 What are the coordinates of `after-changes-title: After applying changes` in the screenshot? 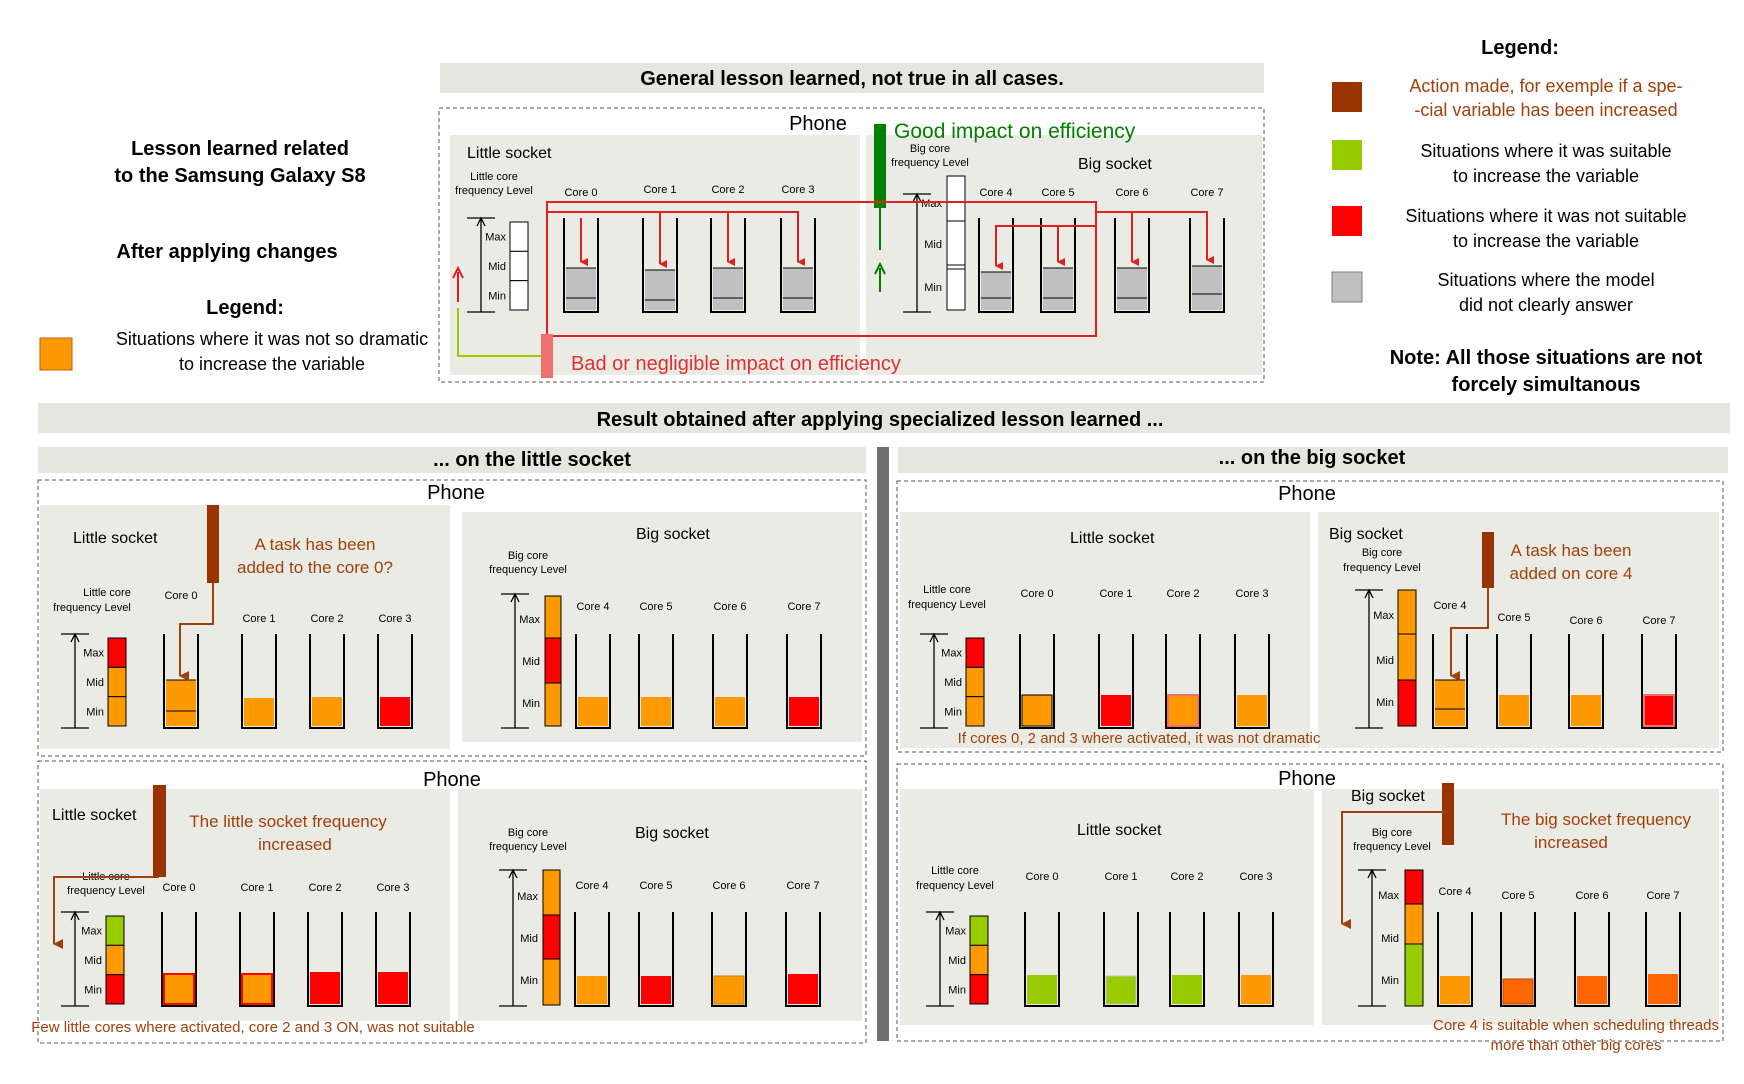 It's located at (226, 252).